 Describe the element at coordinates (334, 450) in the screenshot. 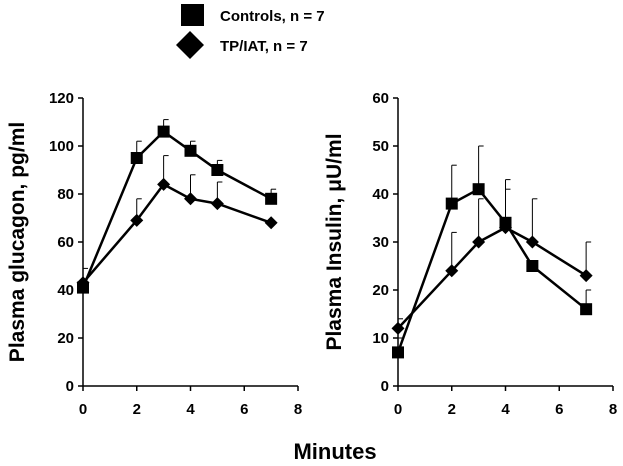

I see `x-axis-title: Minutes` at that location.